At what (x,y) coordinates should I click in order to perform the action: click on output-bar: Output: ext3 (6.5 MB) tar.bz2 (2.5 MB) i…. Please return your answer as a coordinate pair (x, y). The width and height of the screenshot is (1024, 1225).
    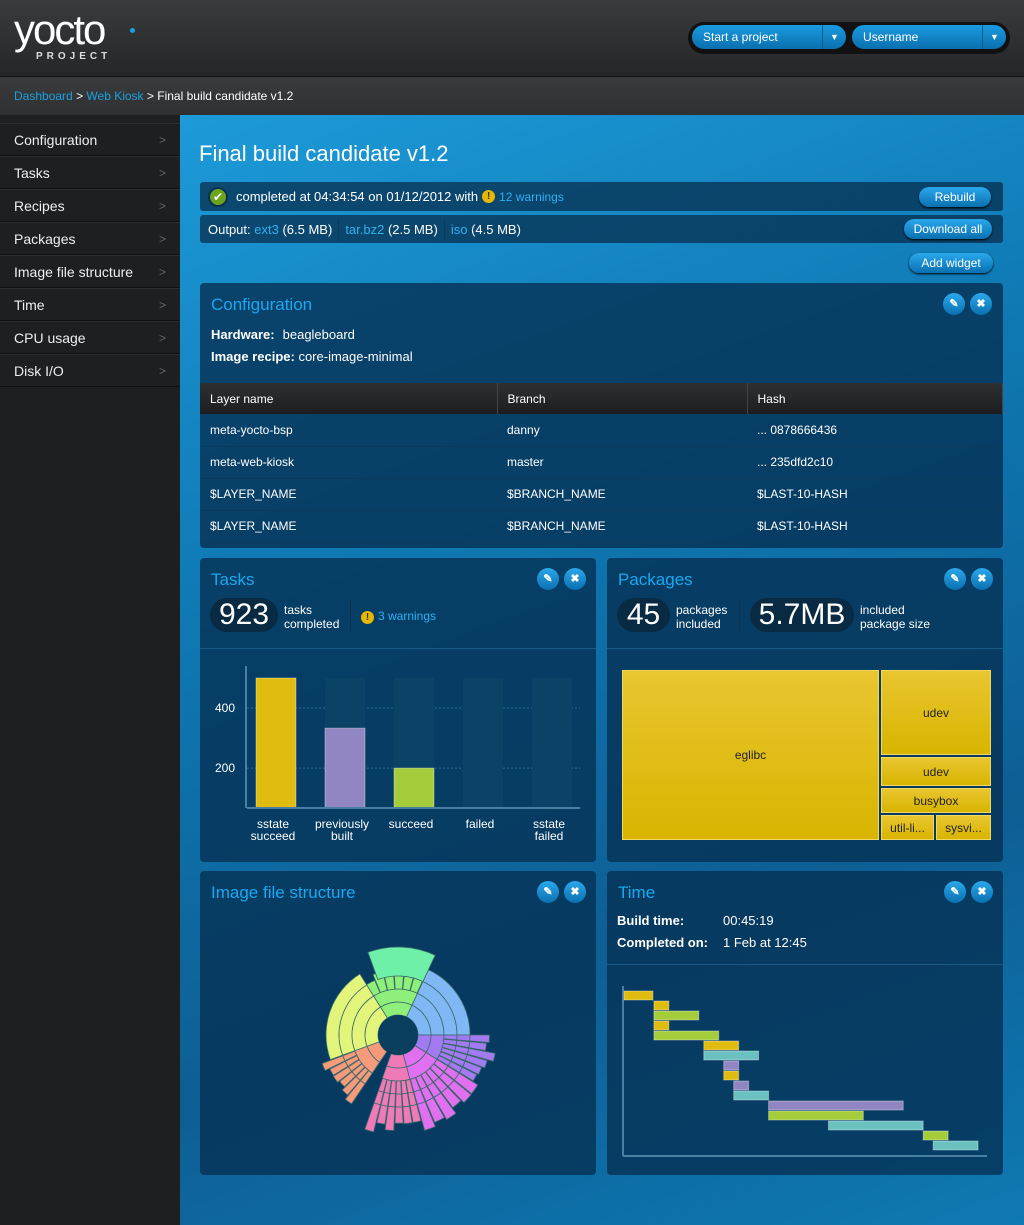
    Looking at the image, I should click on (601, 229).